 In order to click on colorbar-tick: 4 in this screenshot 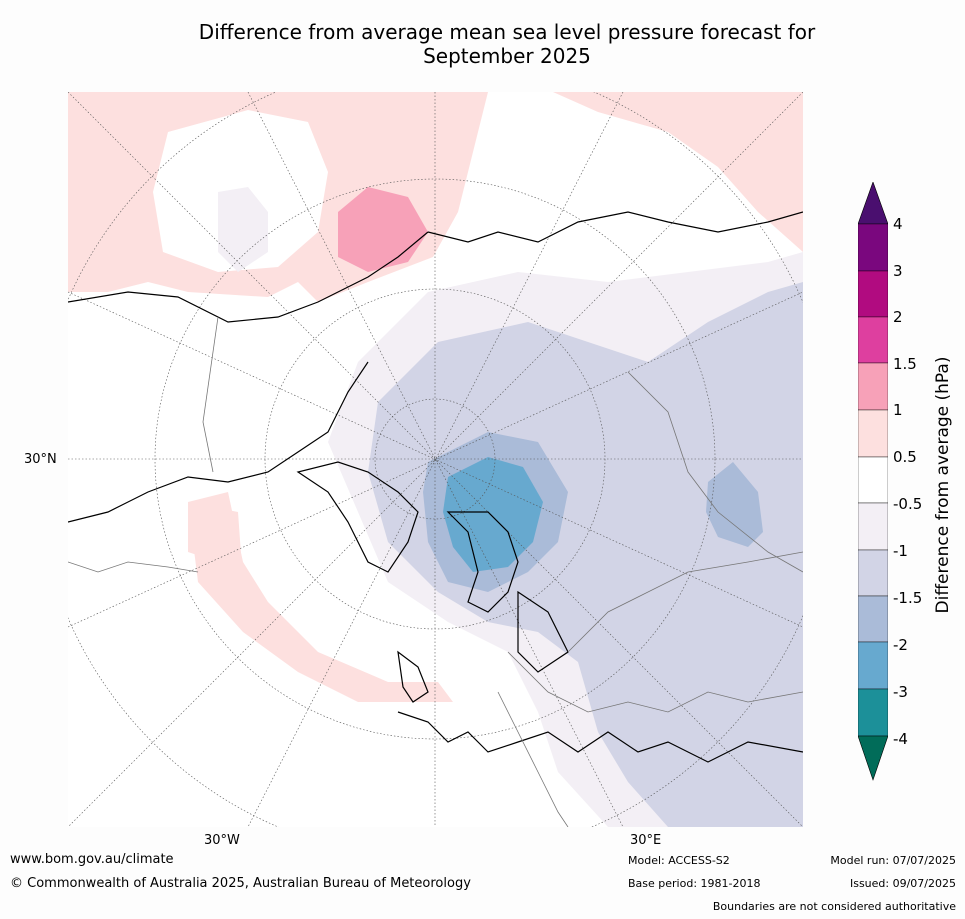, I will do `click(898, 224)`.